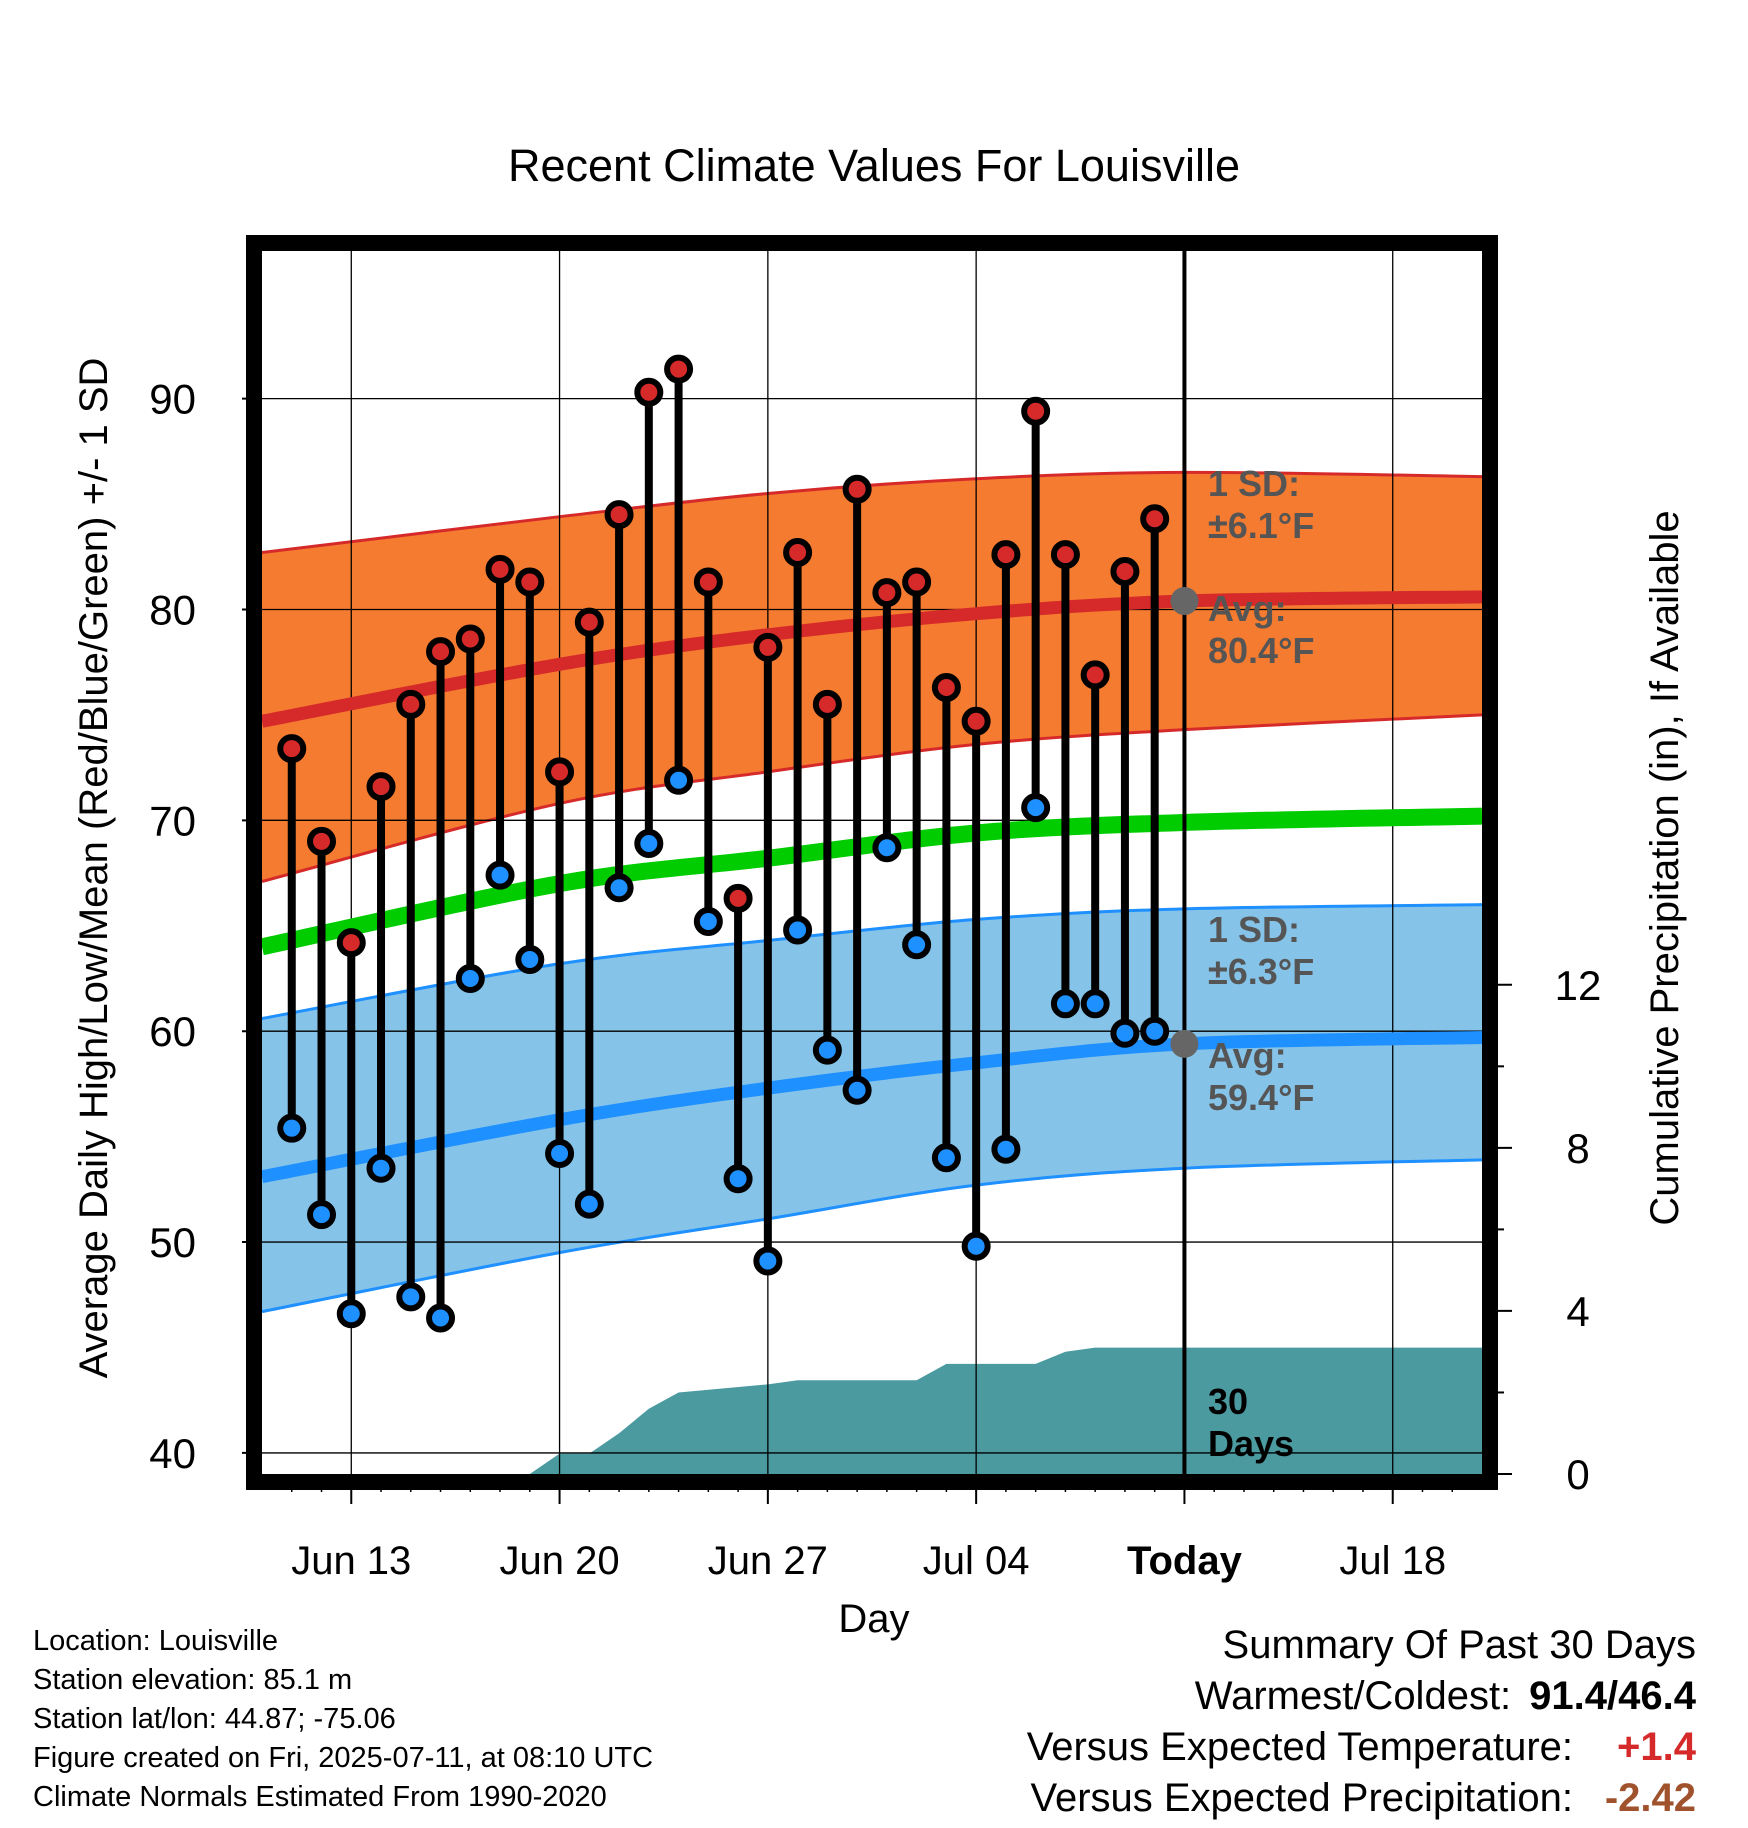 The image size is (1748, 1828). Describe the element at coordinates (1254, 929) in the screenshot. I see `low-sd-label: 1 SD:` at that location.